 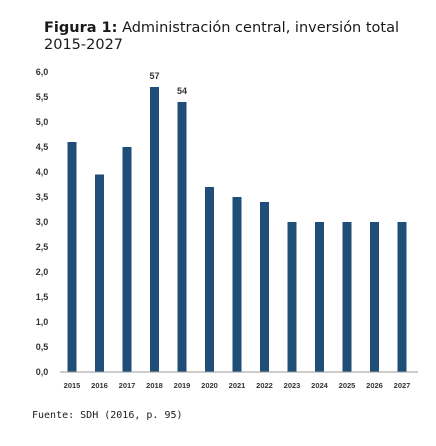 What do you see at coordinates (42, 322) in the screenshot?
I see `y-tick-label: 1,0` at bounding box center [42, 322].